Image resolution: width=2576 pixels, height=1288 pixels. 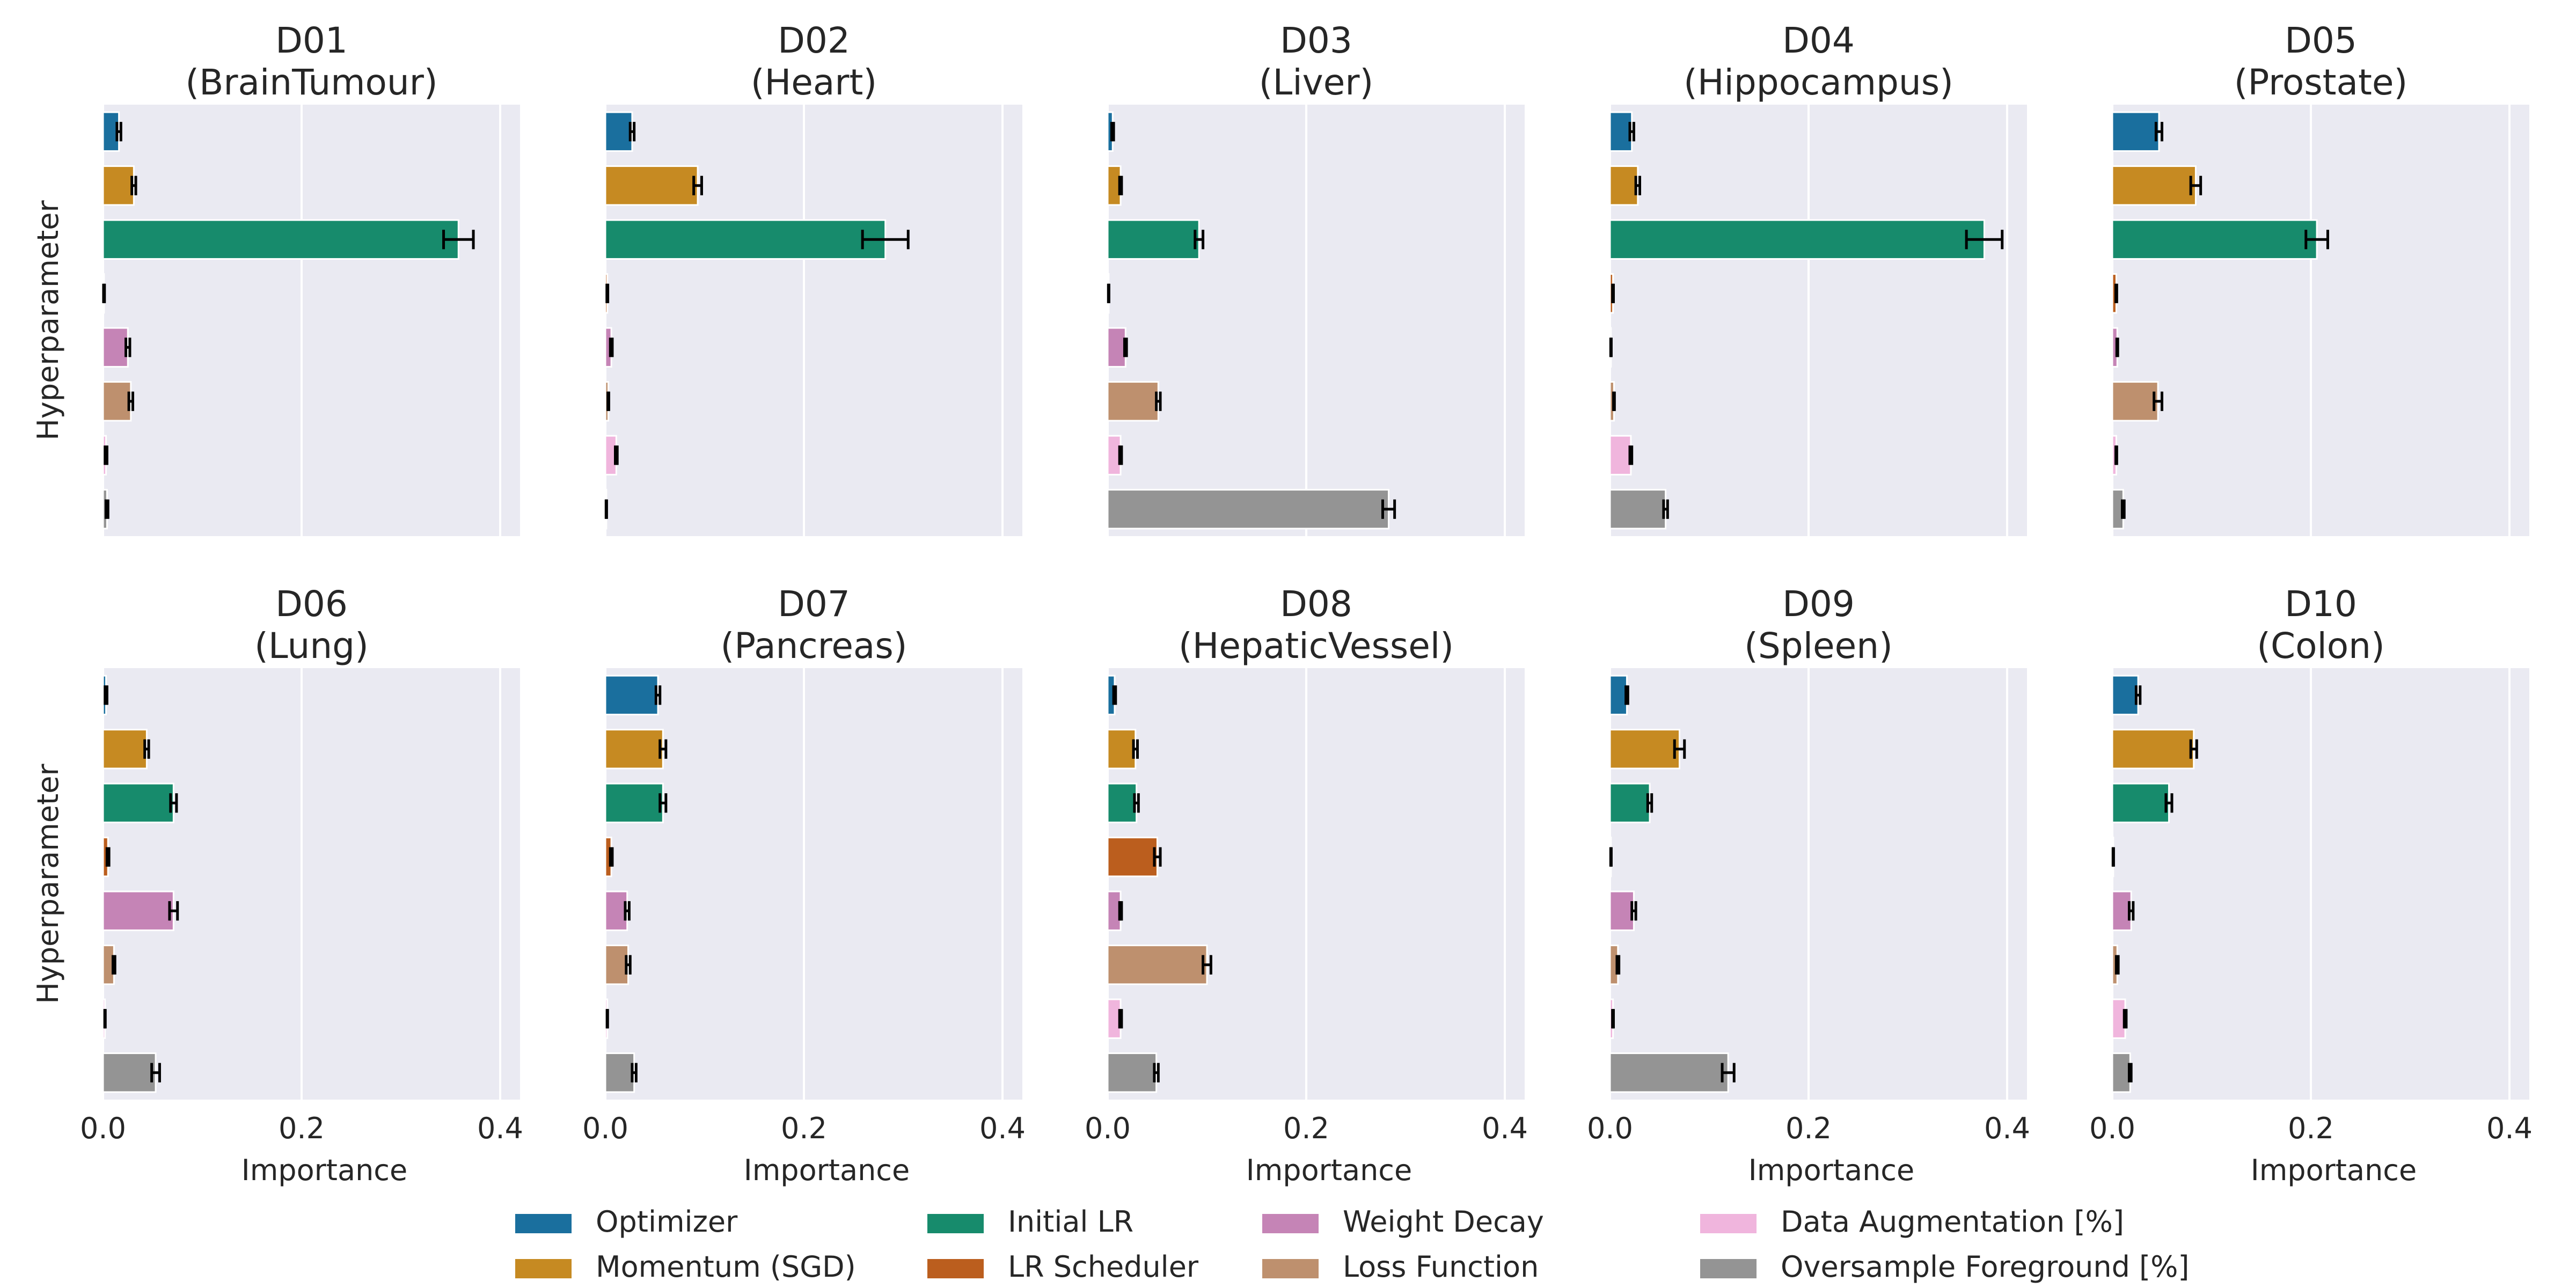 I want to click on panel-2: D02 (Heart), so click(x=813, y=278).